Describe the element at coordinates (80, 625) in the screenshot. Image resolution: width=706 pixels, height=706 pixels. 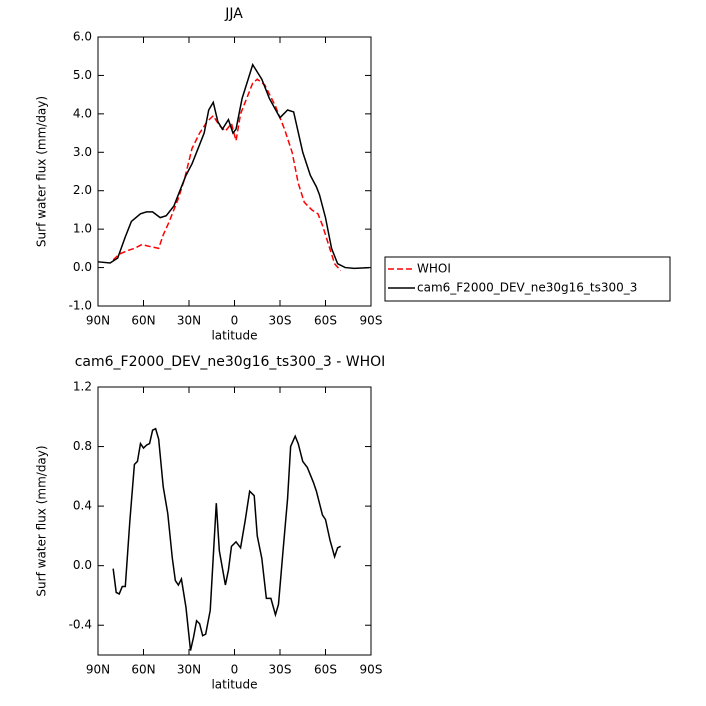
I see `y-tick-label: -0.4` at that location.